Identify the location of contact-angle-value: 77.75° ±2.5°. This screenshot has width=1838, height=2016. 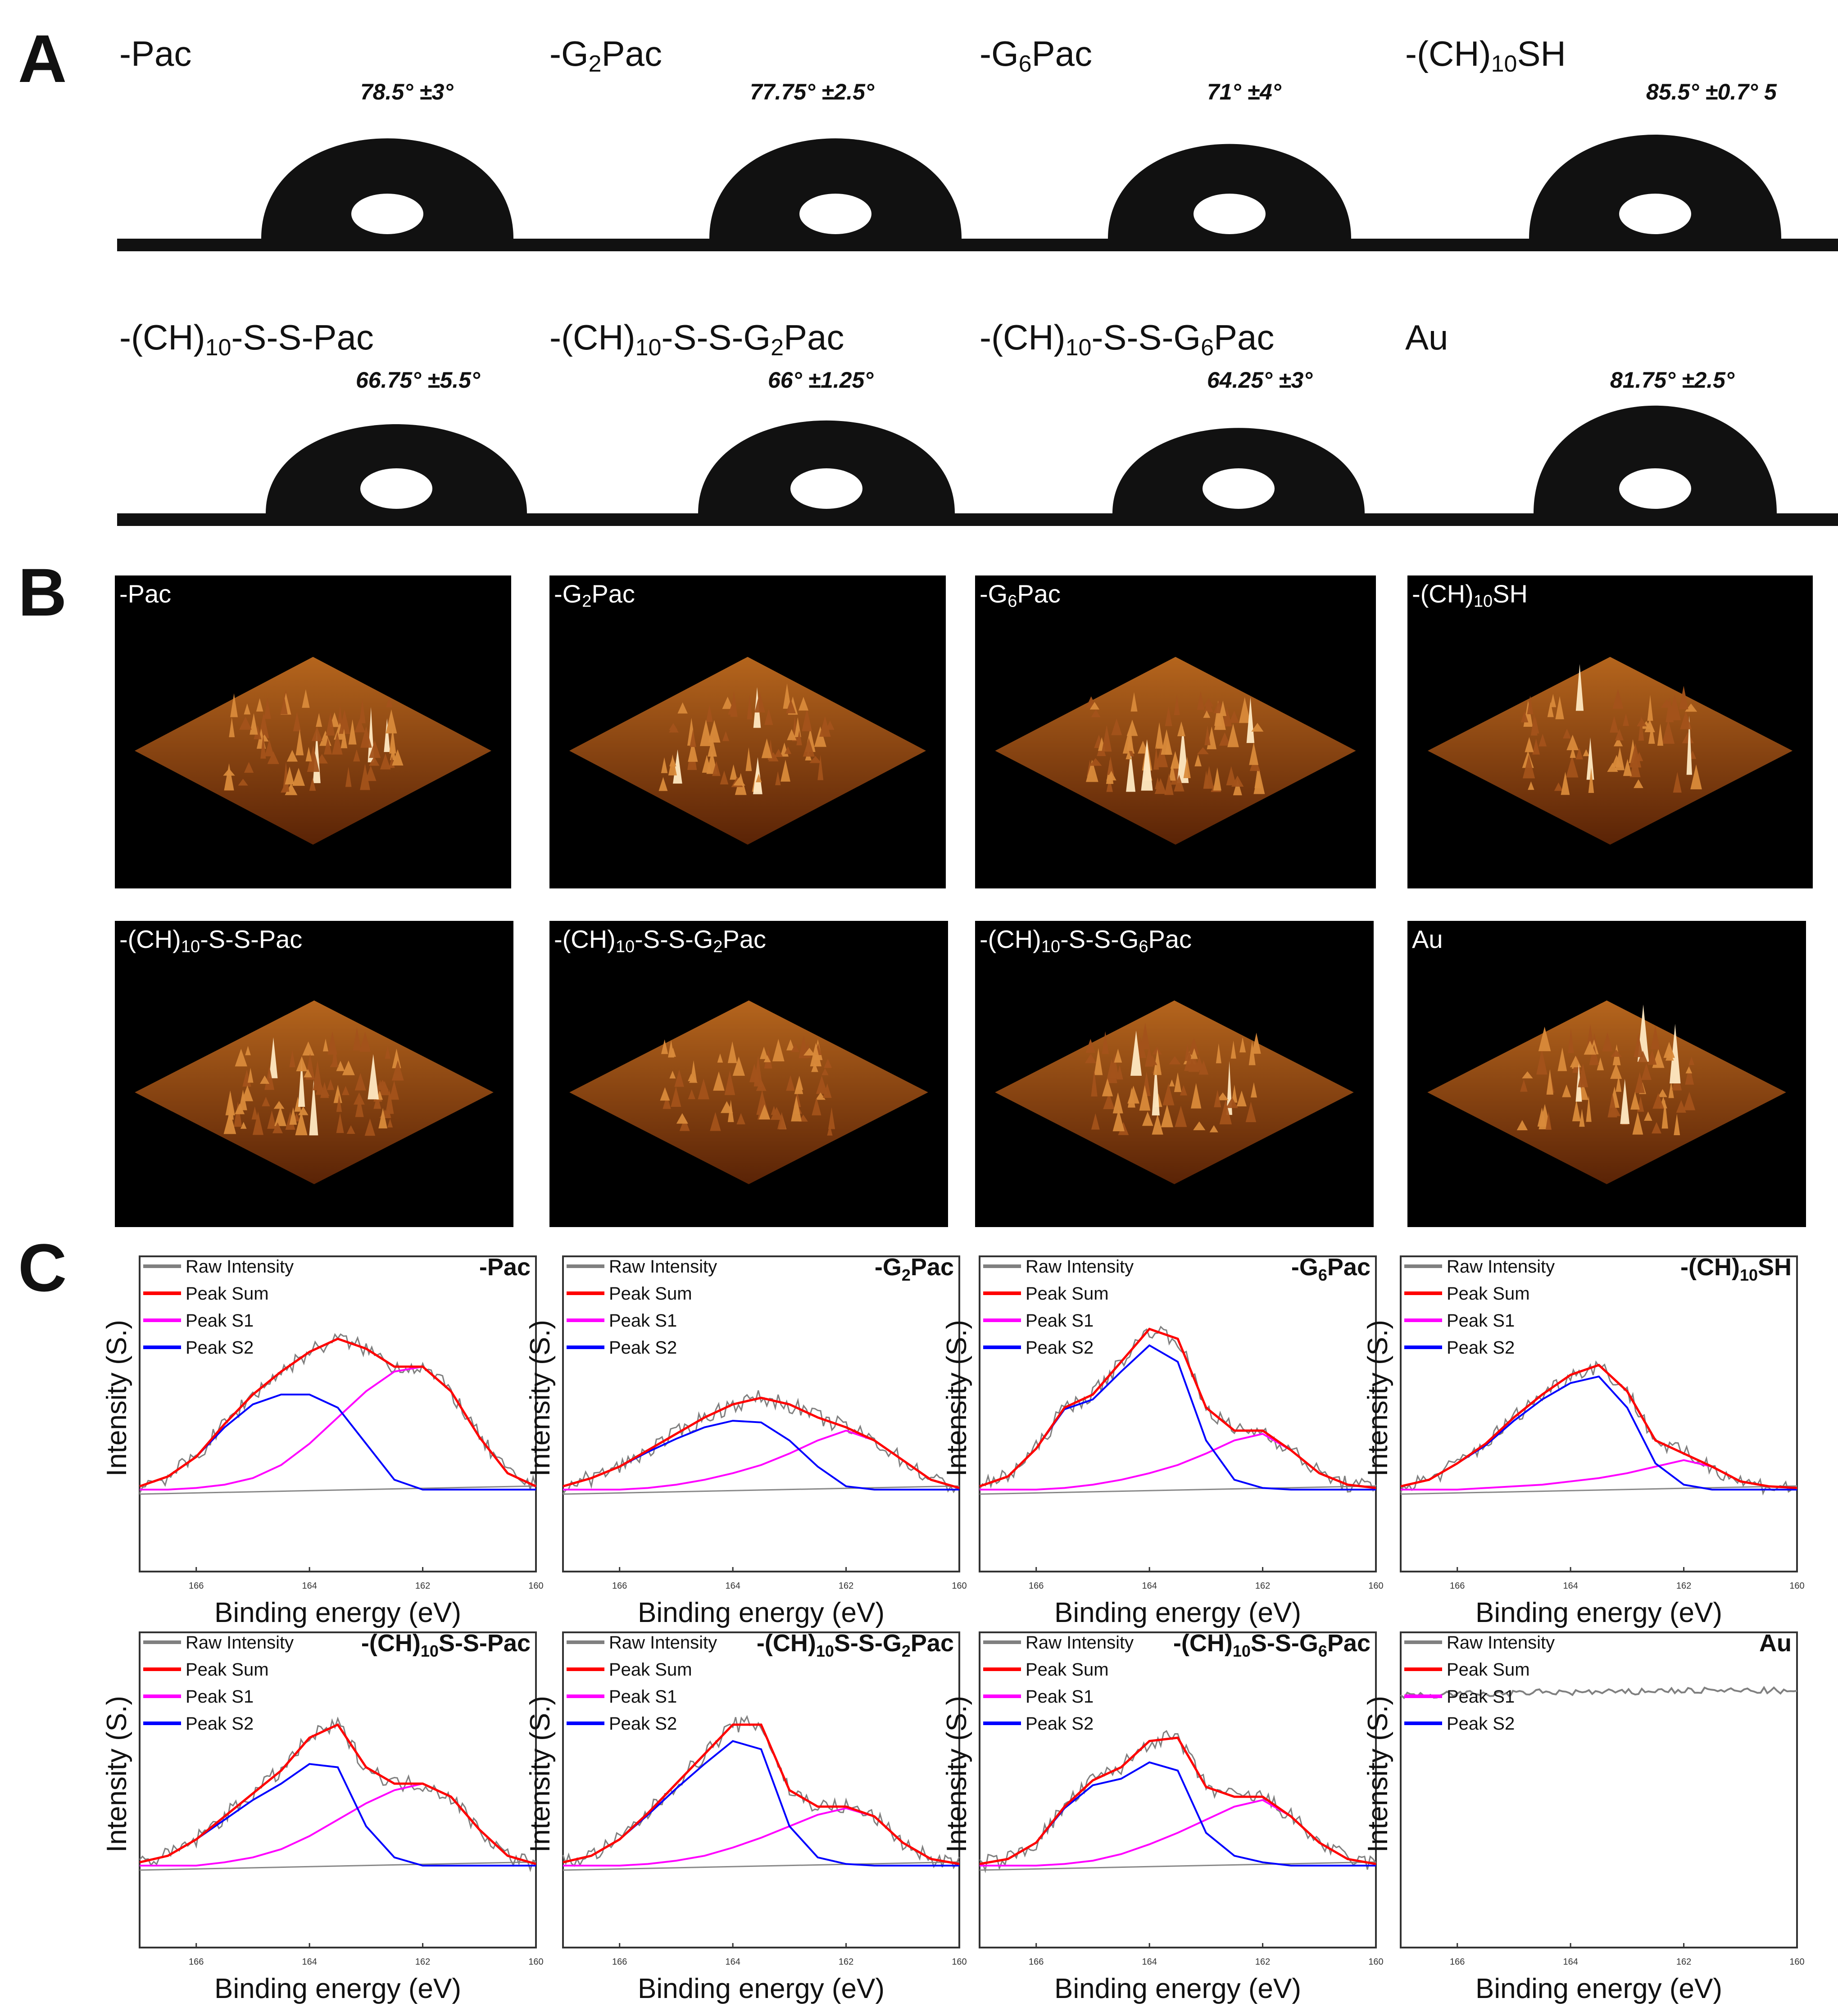
(812, 91).